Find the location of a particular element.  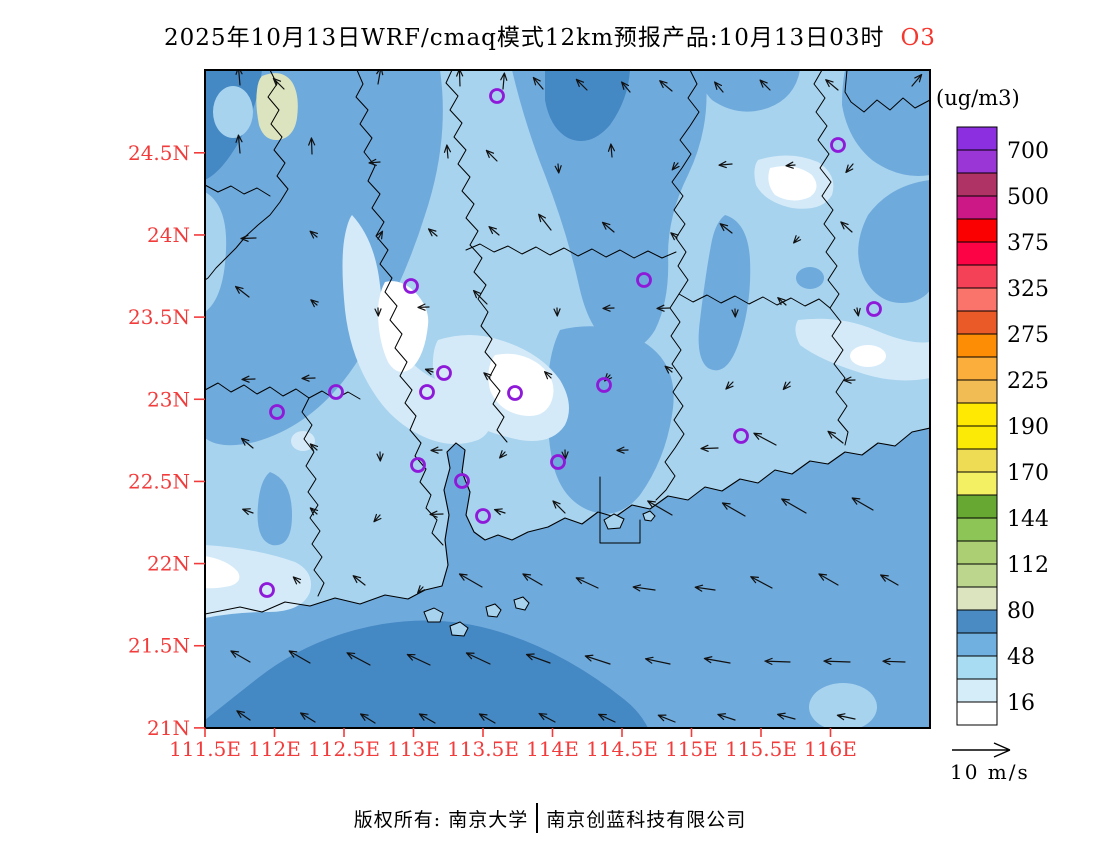

colorbar-label: 112 is located at coordinates (1028, 565).